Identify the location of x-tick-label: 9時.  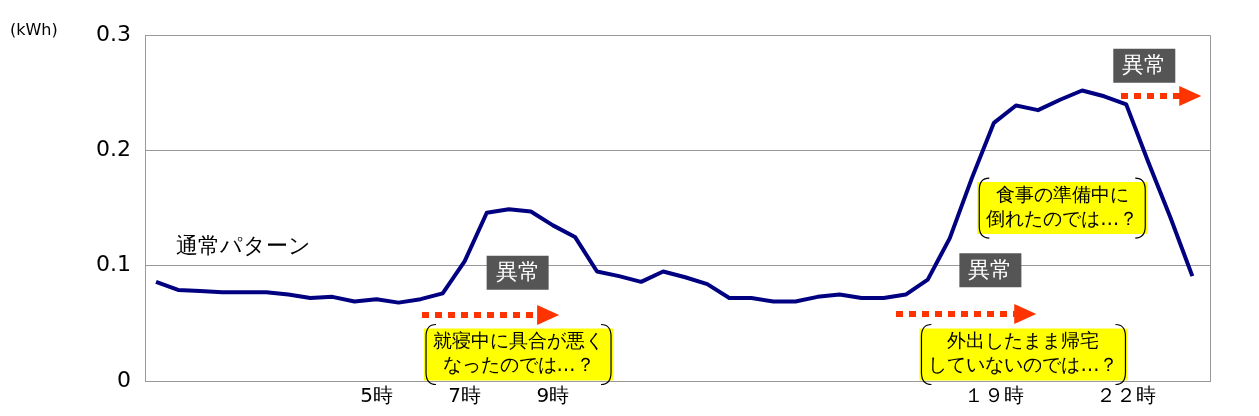
(553, 395).